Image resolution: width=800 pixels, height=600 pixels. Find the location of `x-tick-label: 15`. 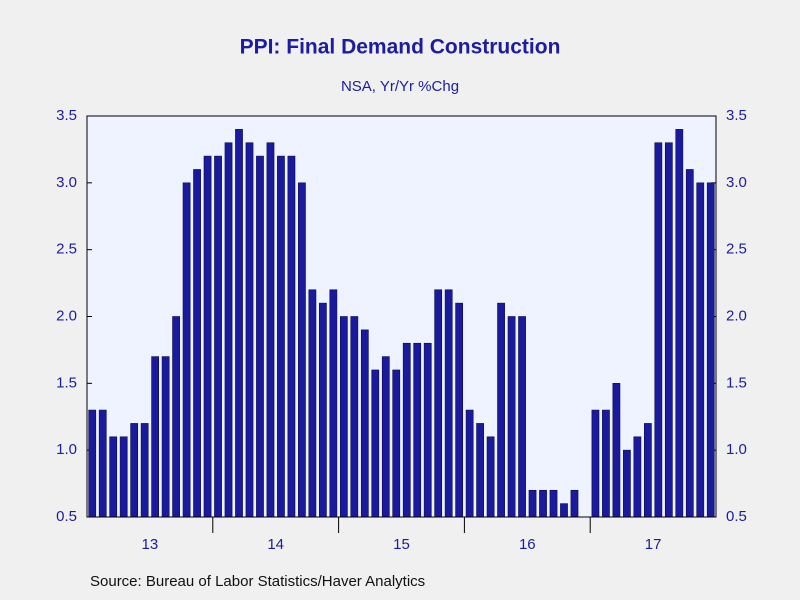

x-tick-label: 15 is located at coordinates (401, 544).